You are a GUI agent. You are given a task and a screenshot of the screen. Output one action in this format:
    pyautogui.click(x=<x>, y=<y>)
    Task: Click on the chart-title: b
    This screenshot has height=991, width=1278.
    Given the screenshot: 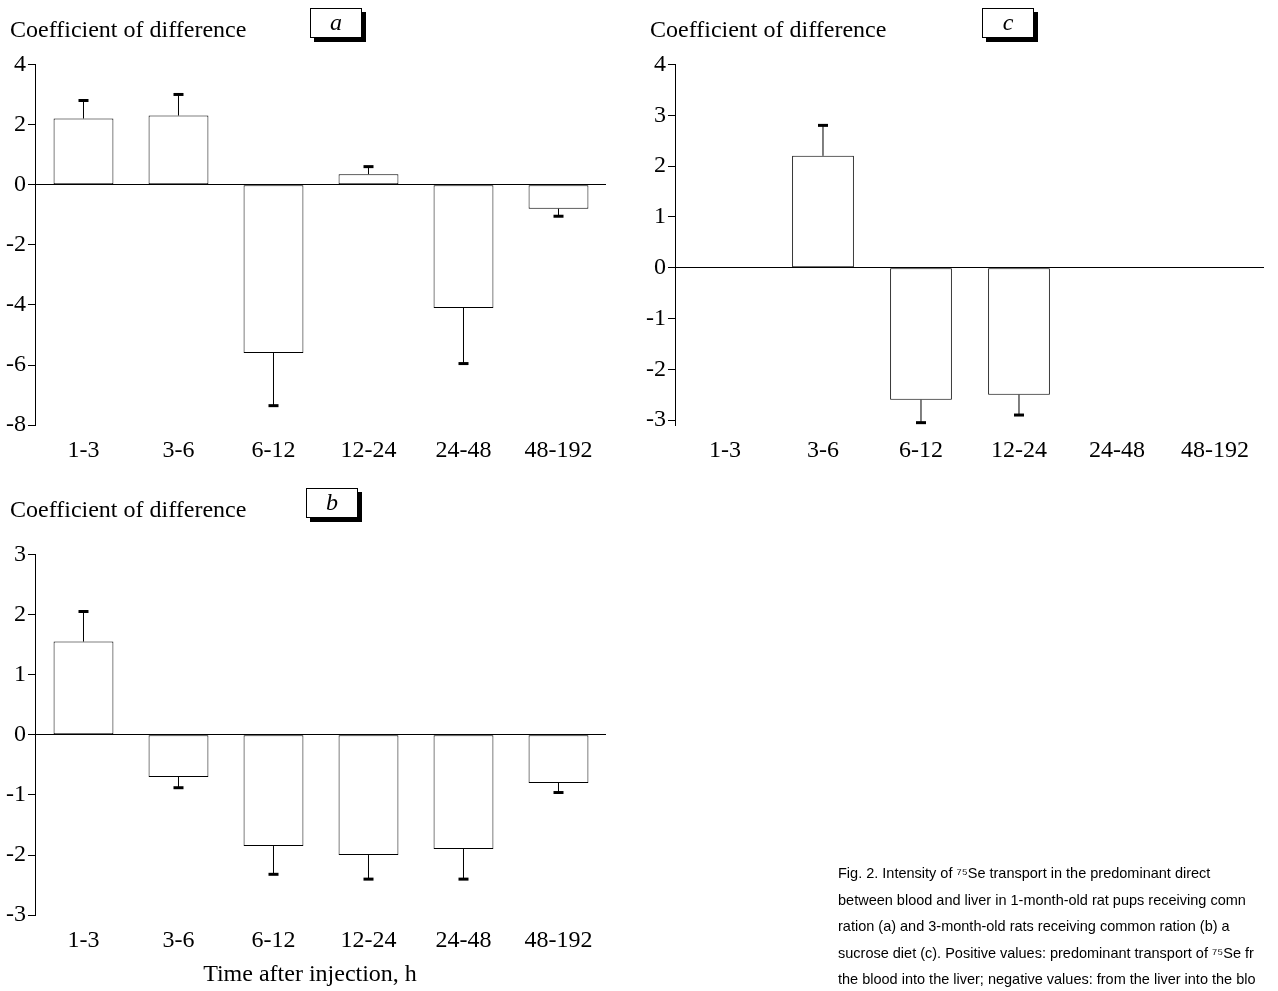 What is the action you would take?
    pyautogui.click(x=332, y=503)
    